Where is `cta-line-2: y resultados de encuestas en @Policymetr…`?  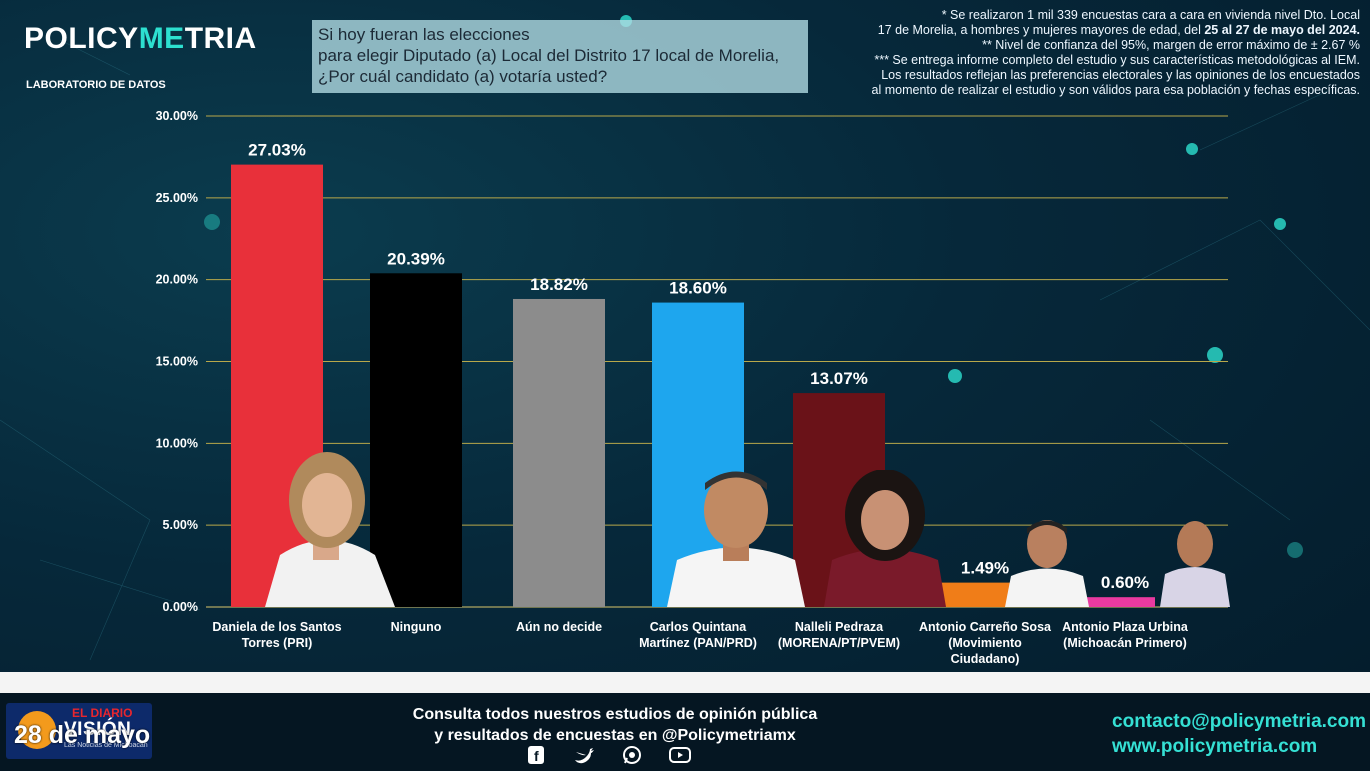 cta-line-2: y resultados de encuestas en @Policymetr… is located at coordinates (615, 735).